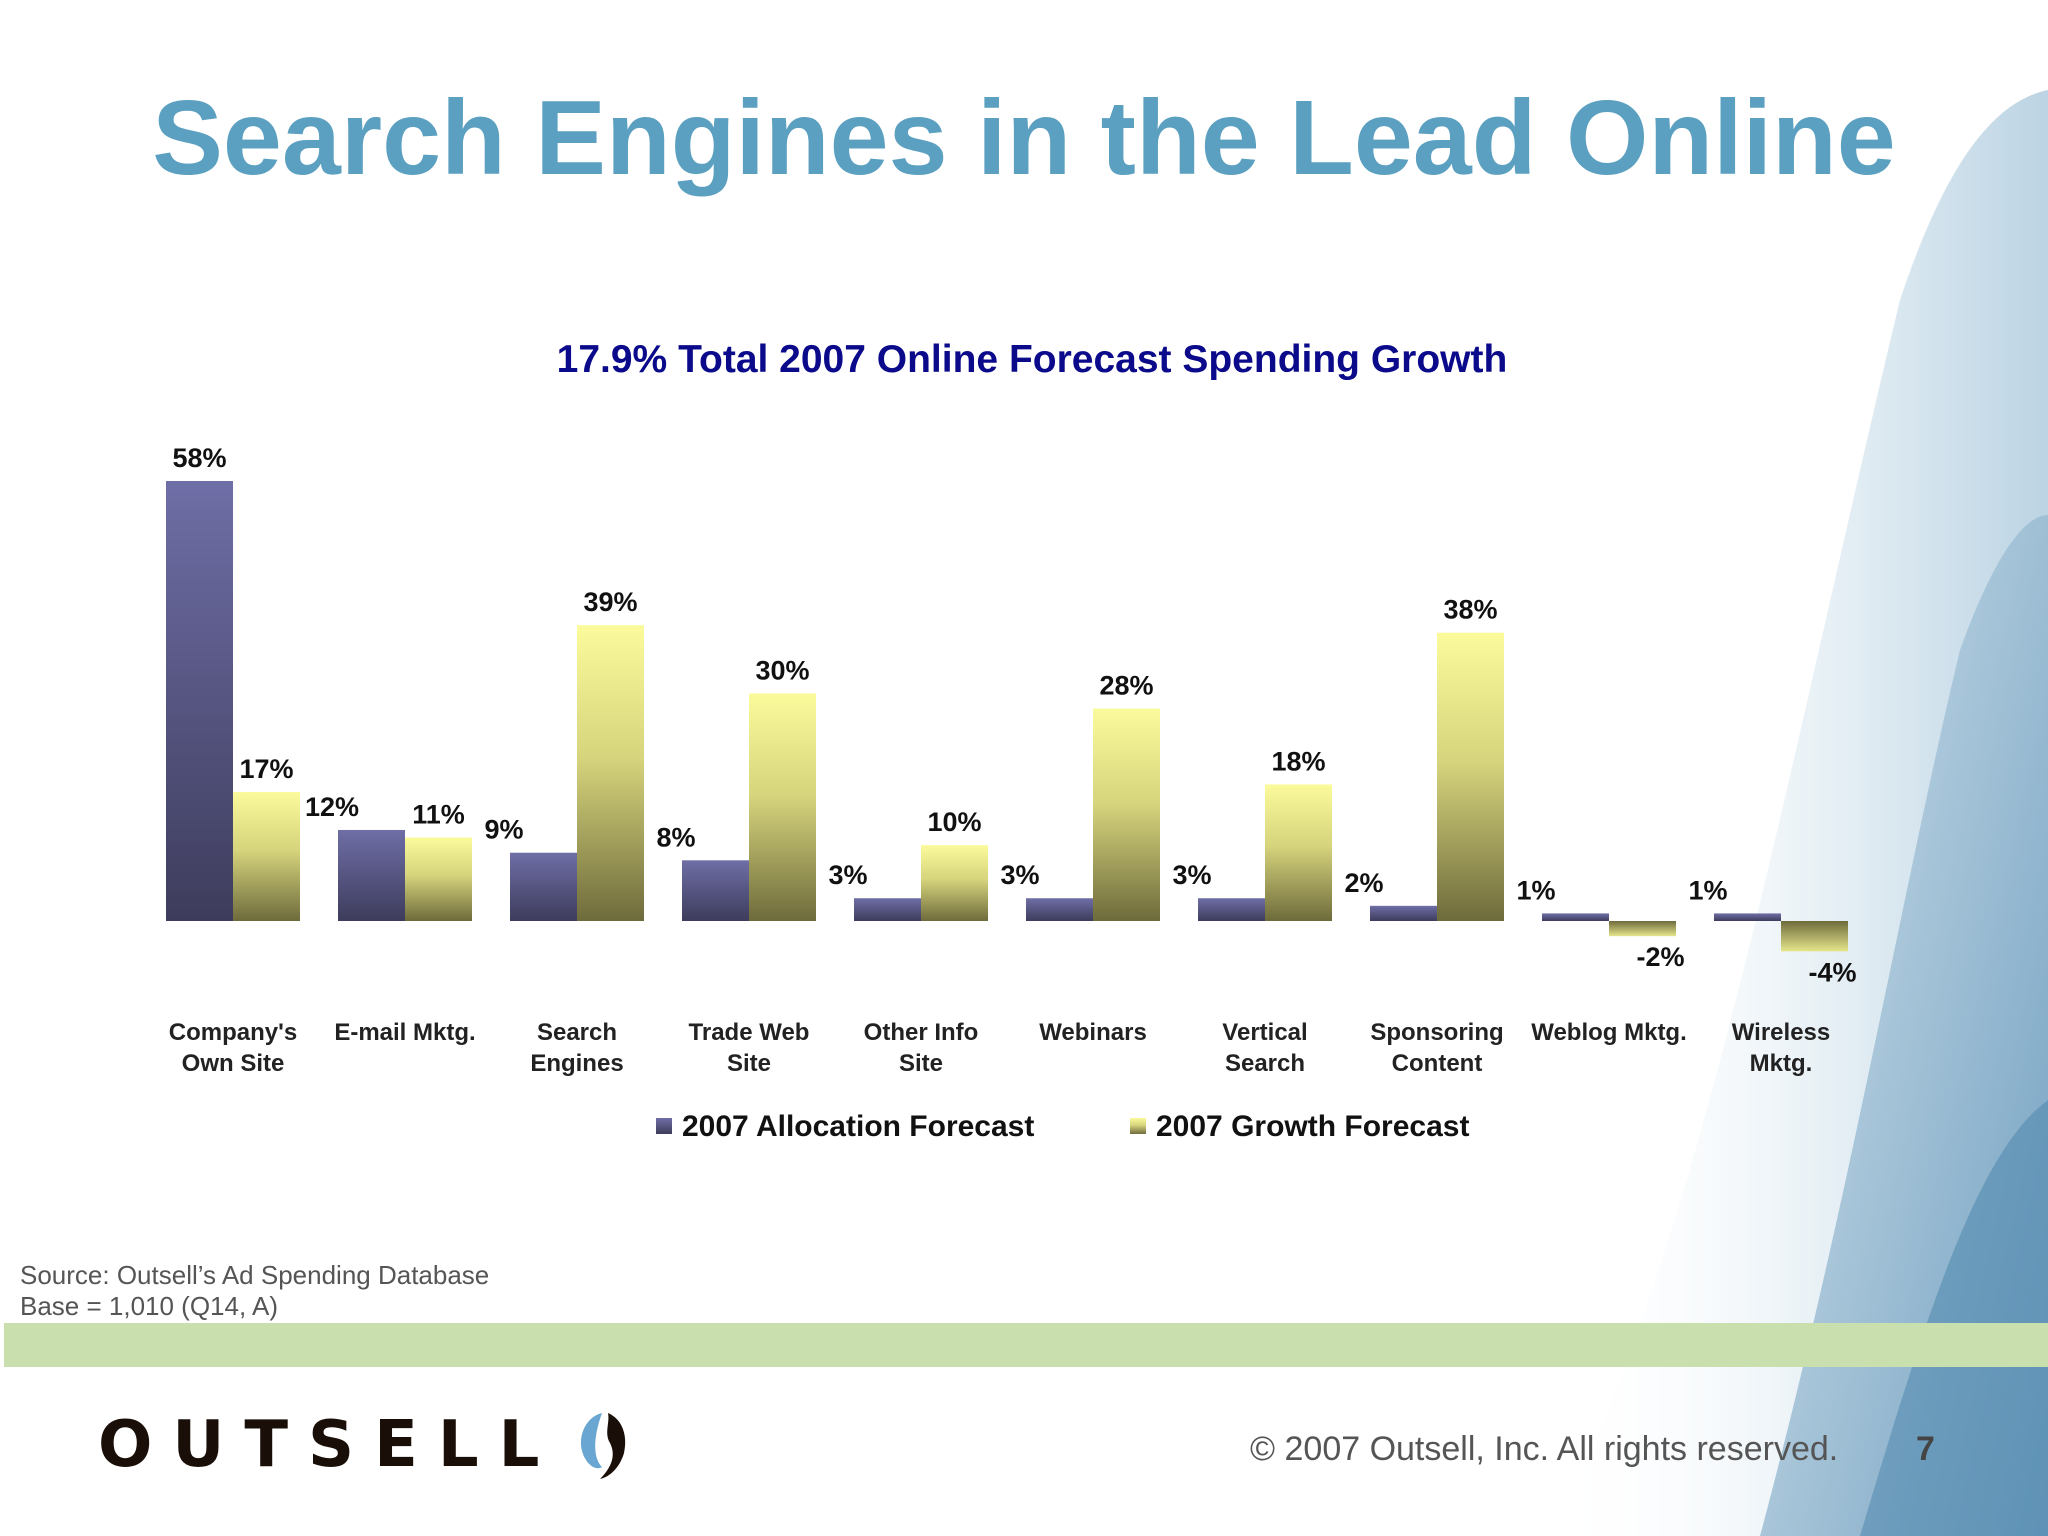 This screenshot has width=2048, height=1536. Describe the element at coordinates (233, 1032) in the screenshot. I see `category-label: Company's` at that location.